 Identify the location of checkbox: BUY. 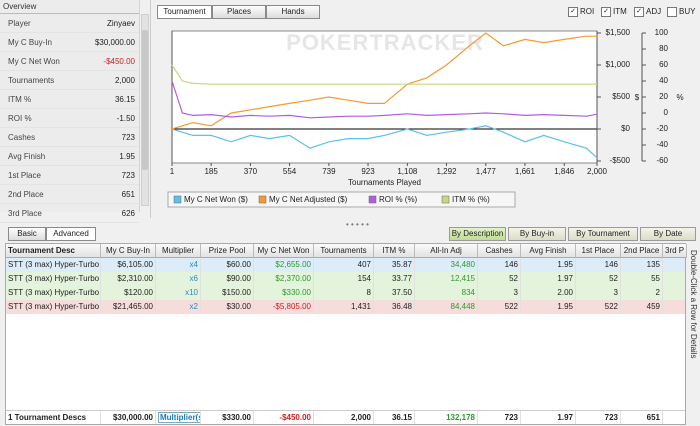
(681, 13).